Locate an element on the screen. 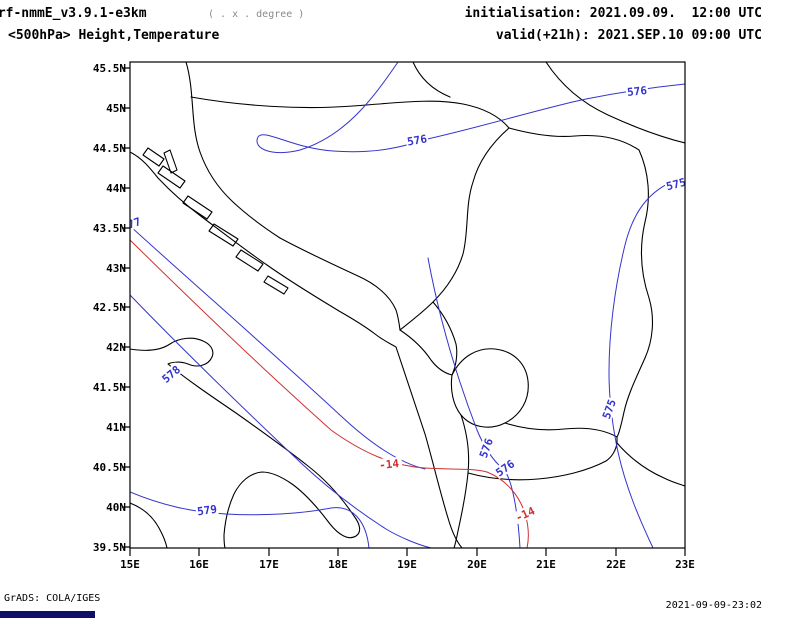 The image size is (800, 618). border-drina is located at coordinates (454, 229).